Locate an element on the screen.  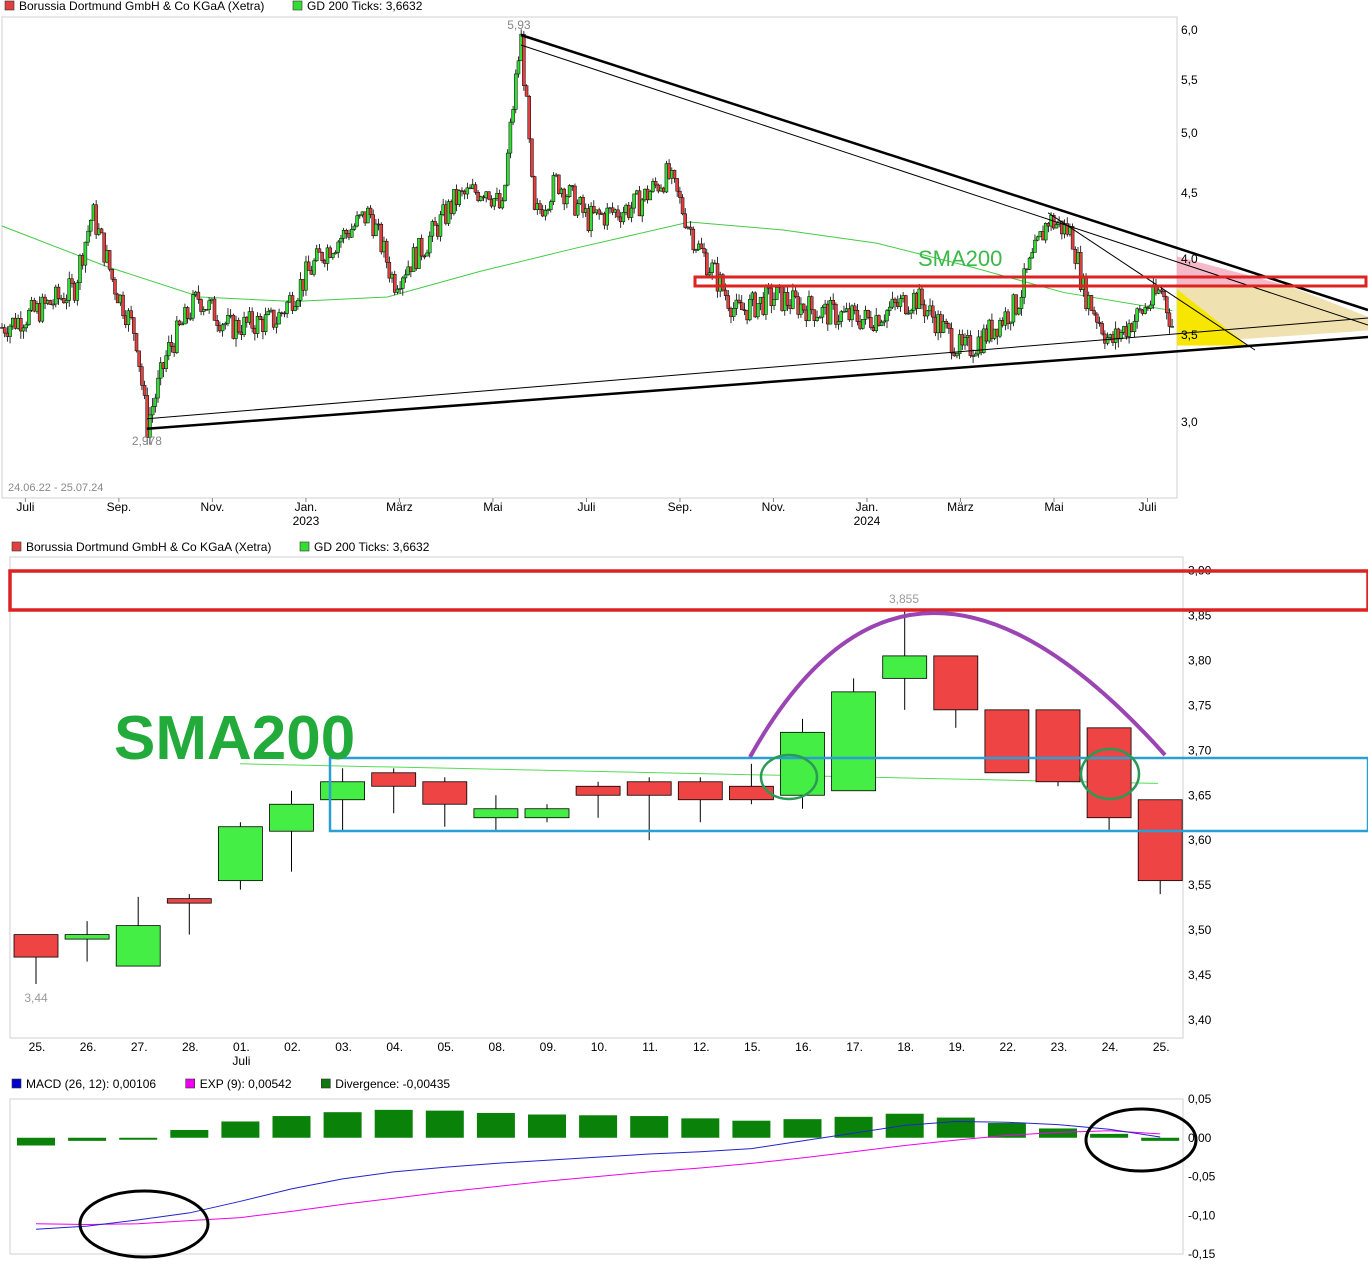
legend-label: GD 200 Ticks: 3,6632 is located at coordinates (372, 547).